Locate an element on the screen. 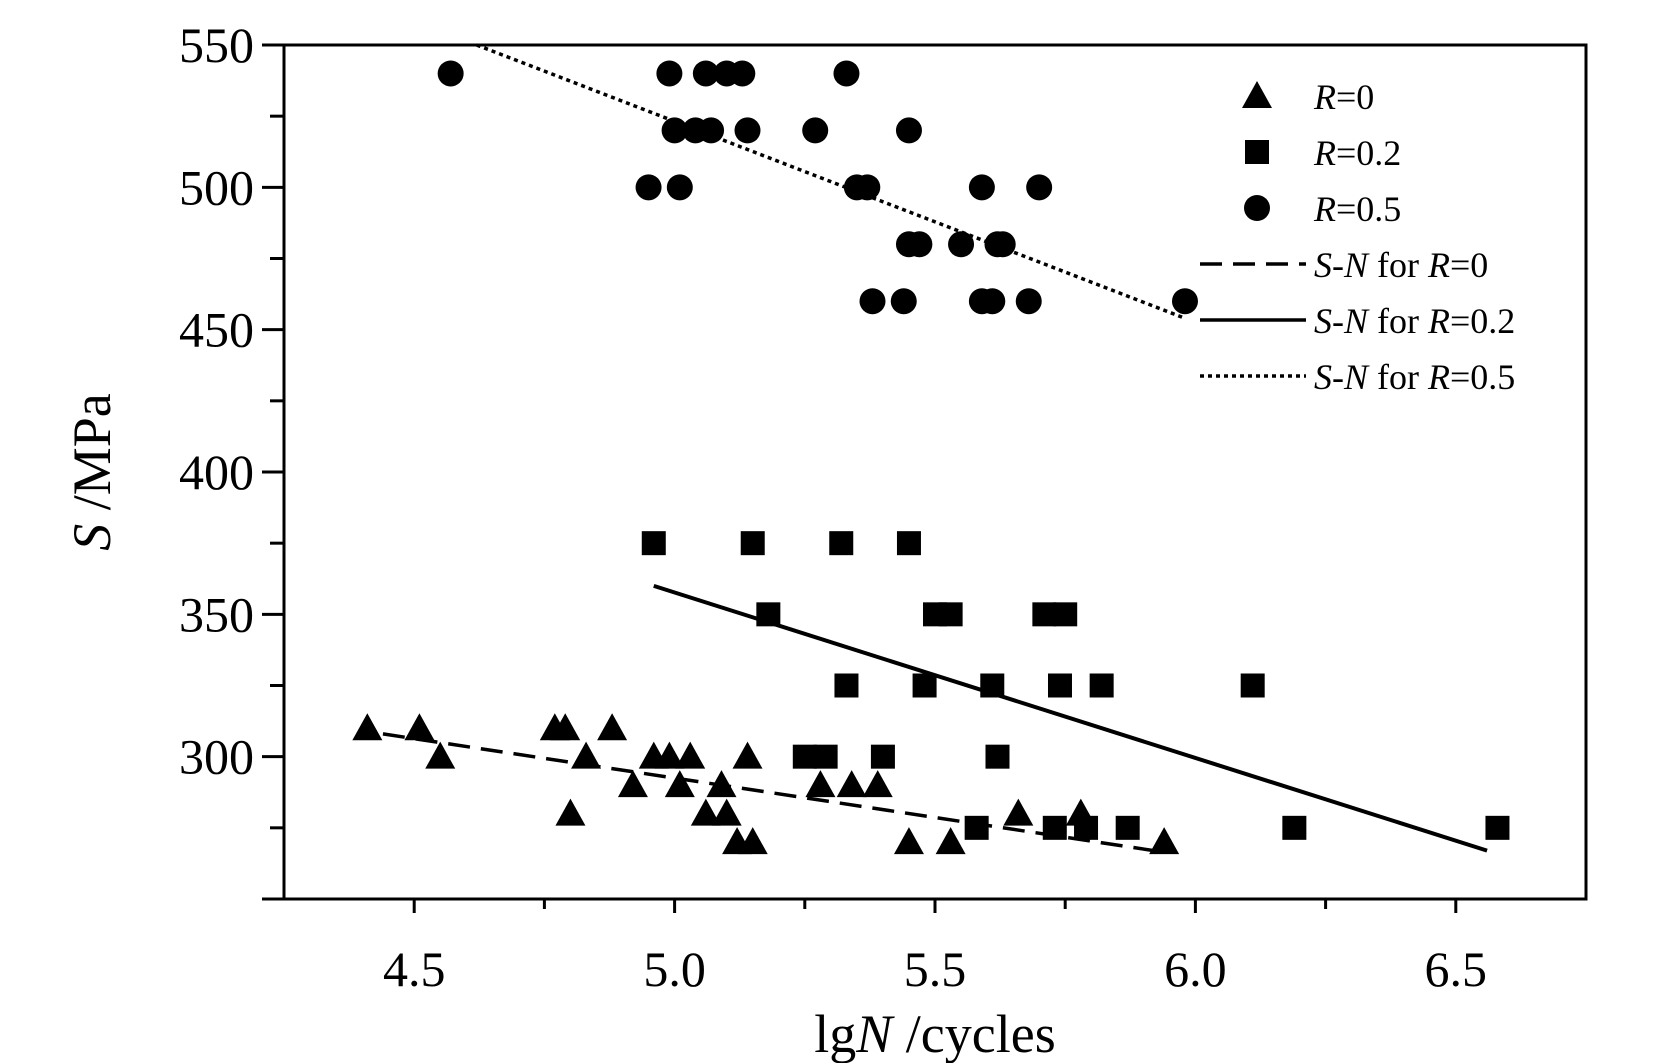 This screenshot has width=1654, height=1063. legend-entry-label-part: =0.2 is located at coordinates (1482, 321).